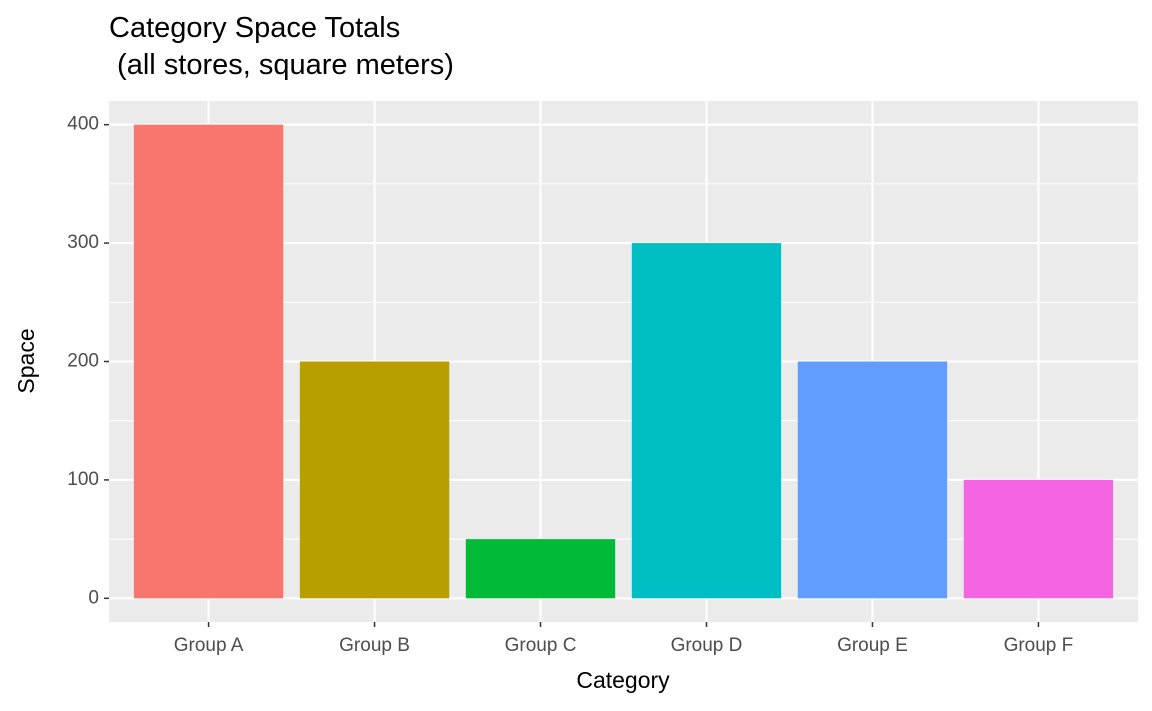 The image size is (1152, 711). Describe the element at coordinates (83, 124) in the screenshot. I see `y-tick-label: 400` at that location.